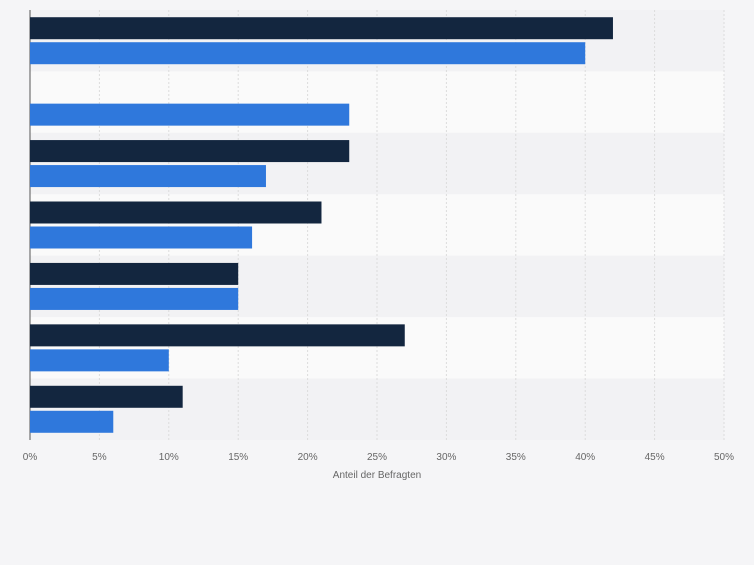 The width and height of the screenshot is (754, 565). I want to click on x-tick-label: 50%, so click(724, 457).